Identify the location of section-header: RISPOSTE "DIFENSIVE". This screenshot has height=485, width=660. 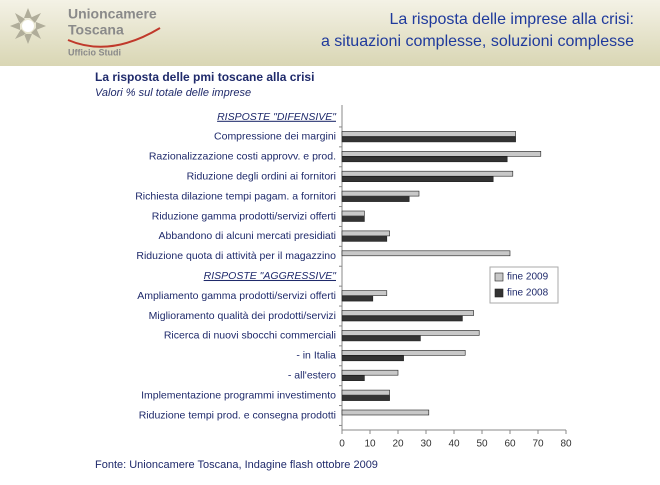
(277, 117).